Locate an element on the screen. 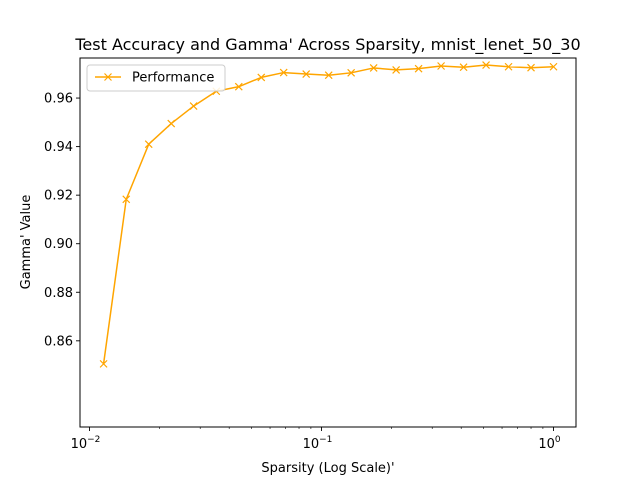  x-tick-label: 10⁻² is located at coordinates (86, 443).